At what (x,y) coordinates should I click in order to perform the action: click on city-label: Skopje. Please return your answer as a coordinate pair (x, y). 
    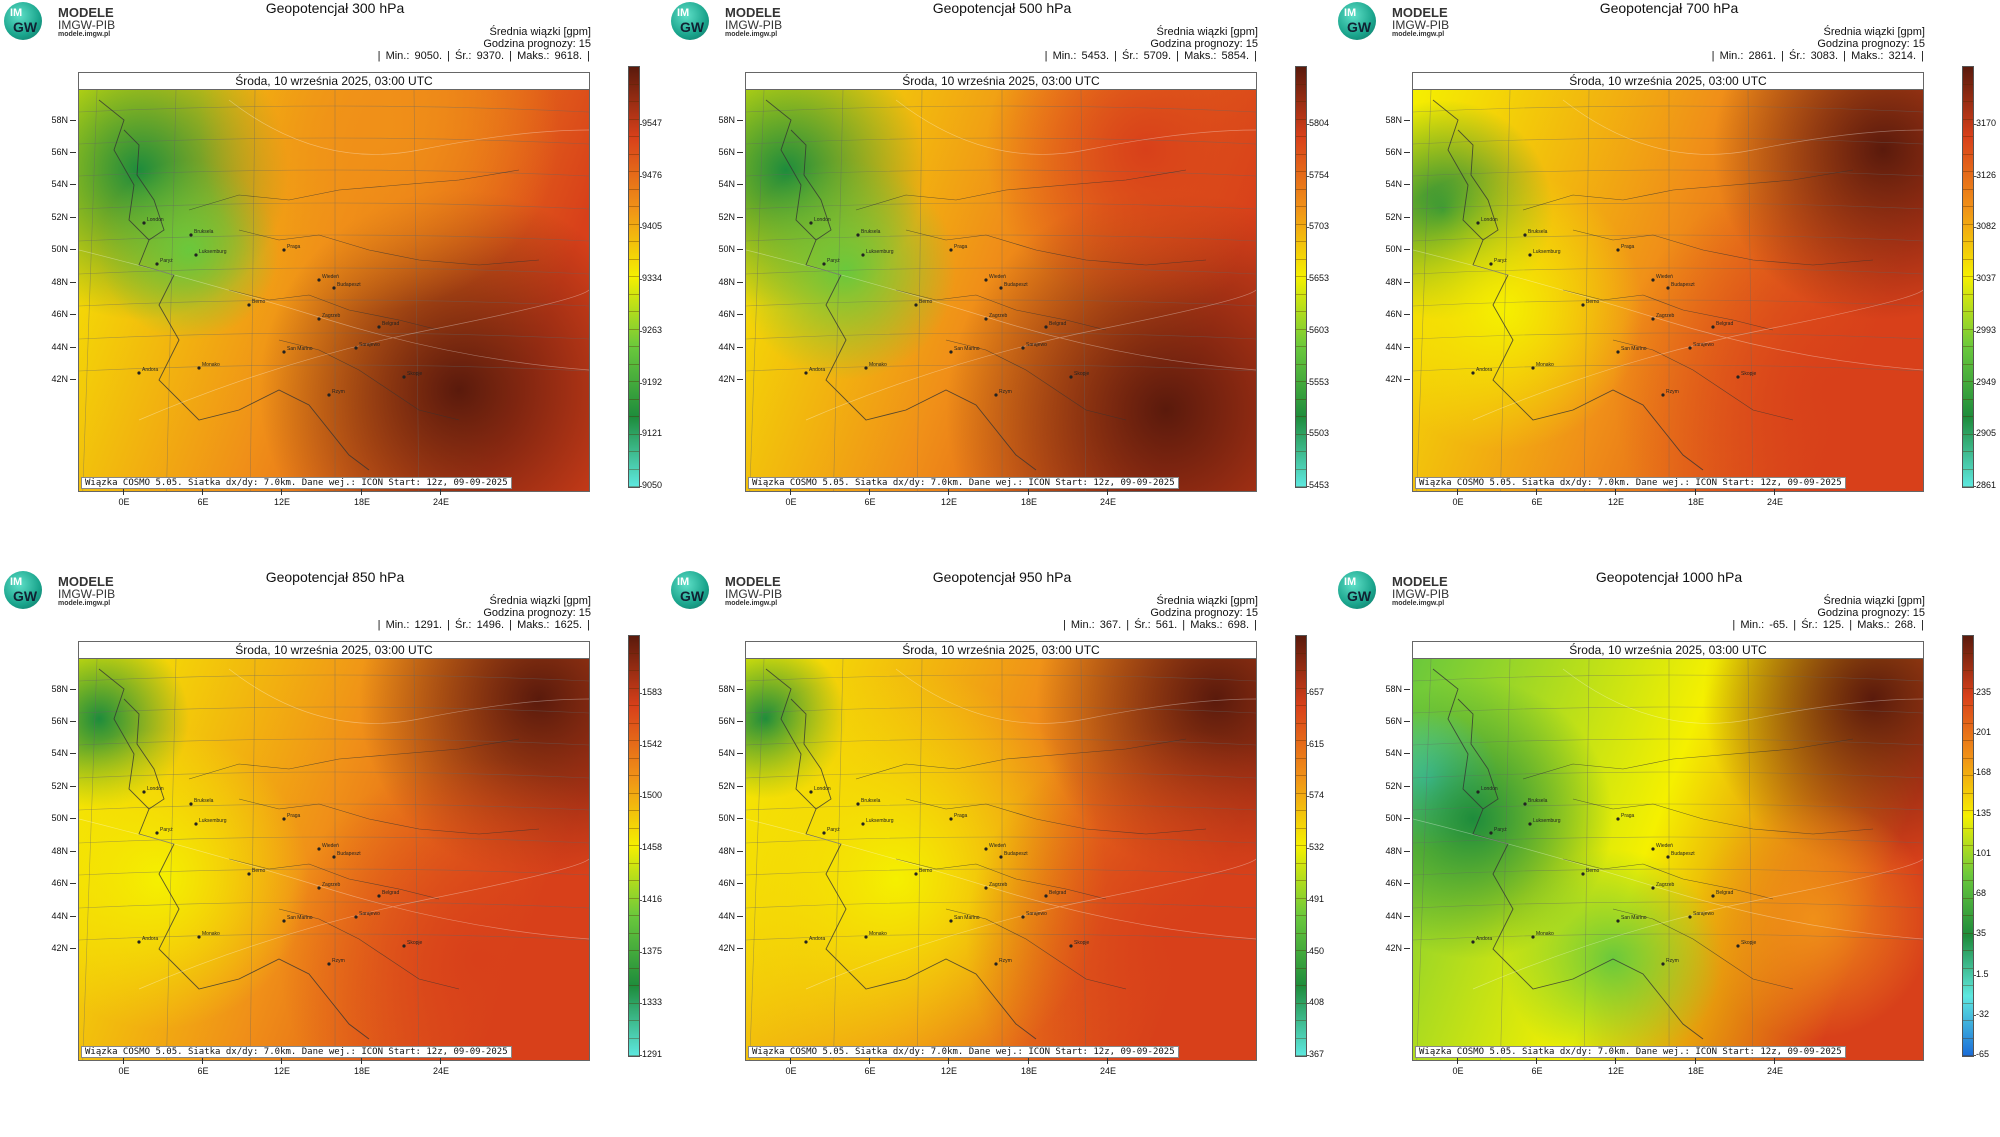
    Looking at the image, I should click on (415, 374).